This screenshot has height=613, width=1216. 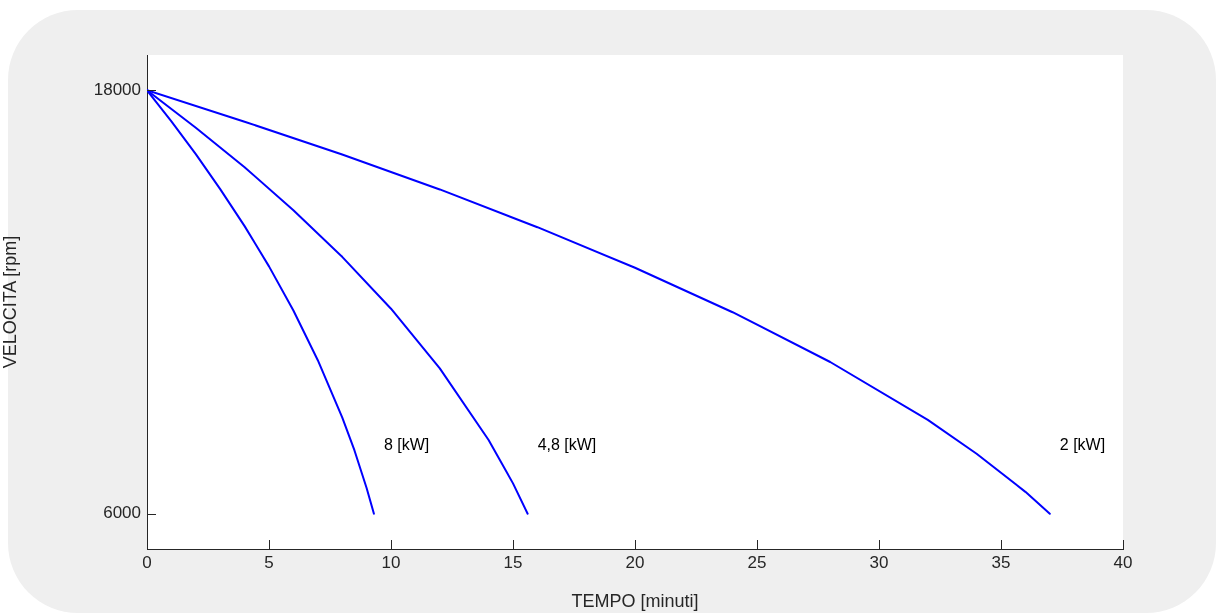 I want to click on x-tick-label: 0, so click(x=147, y=562).